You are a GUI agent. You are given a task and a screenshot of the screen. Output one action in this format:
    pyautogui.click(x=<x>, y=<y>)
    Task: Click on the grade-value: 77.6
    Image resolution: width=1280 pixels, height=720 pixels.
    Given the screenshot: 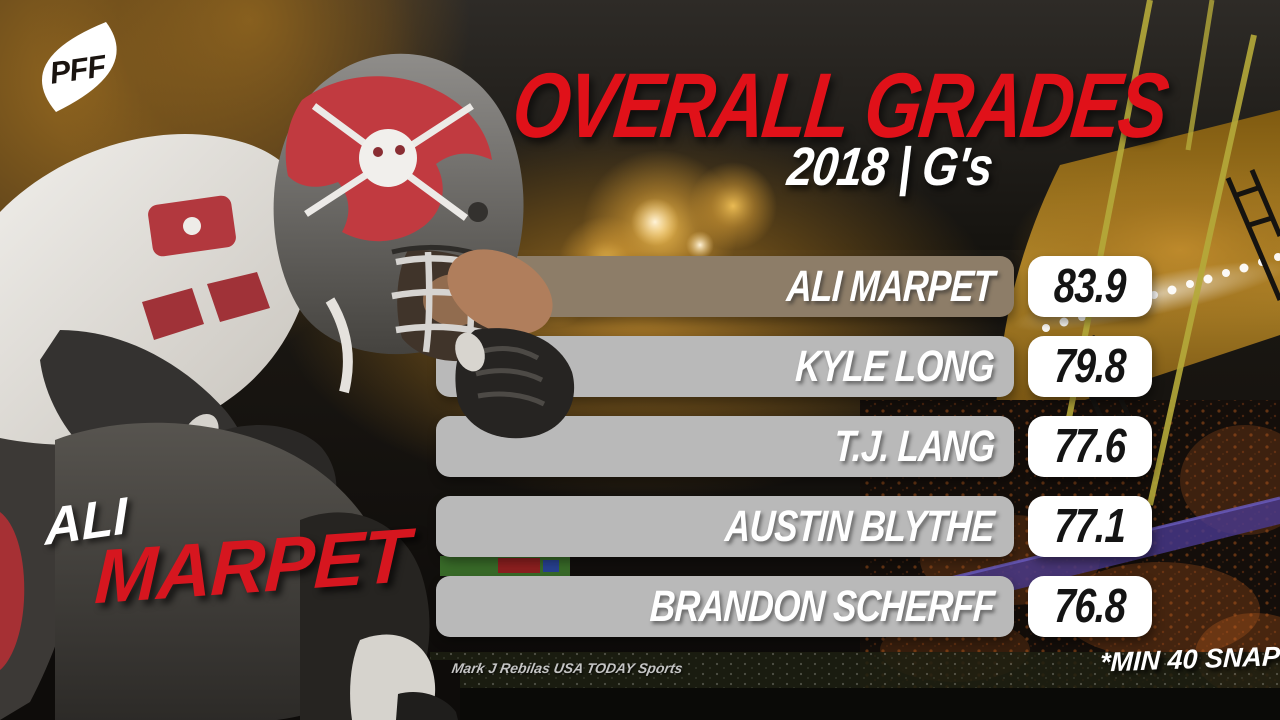 What is the action you would take?
    pyautogui.click(x=1090, y=446)
    